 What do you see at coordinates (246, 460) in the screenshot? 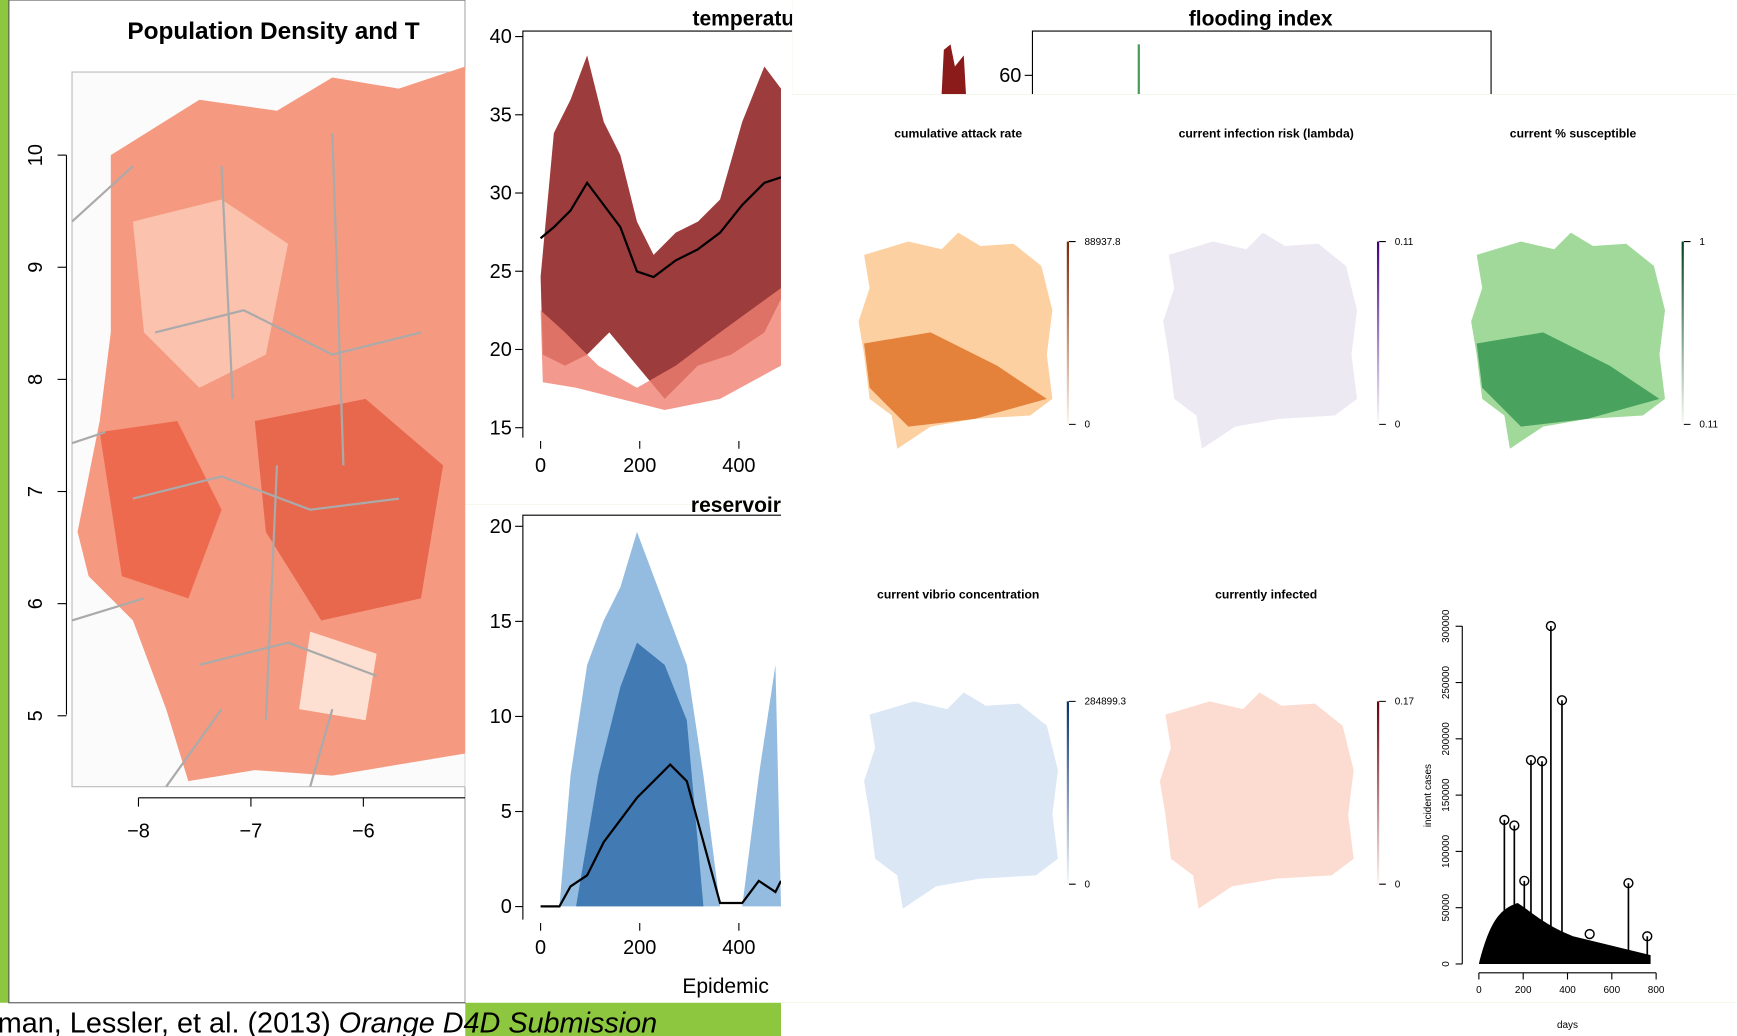
I see `voronoi-lines` at bounding box center [246, 460].